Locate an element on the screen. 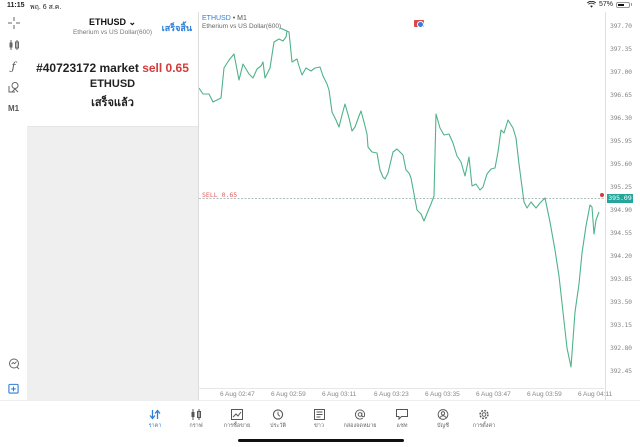 Image resolution: width=640 pixels, height=447 pixels. crosshair-icon is located at coordinates (13, 23).